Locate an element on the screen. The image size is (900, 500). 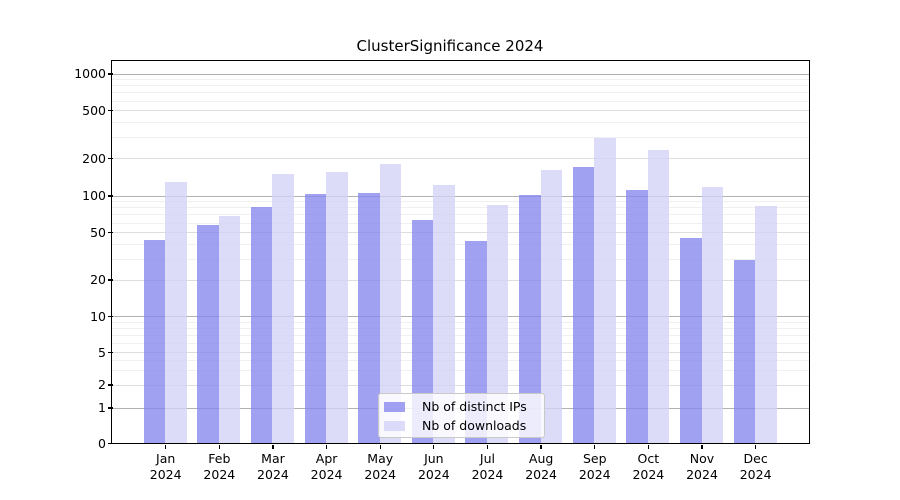
x-axis-tick-label: Oct 2024 is located at coordinates (648, 466).